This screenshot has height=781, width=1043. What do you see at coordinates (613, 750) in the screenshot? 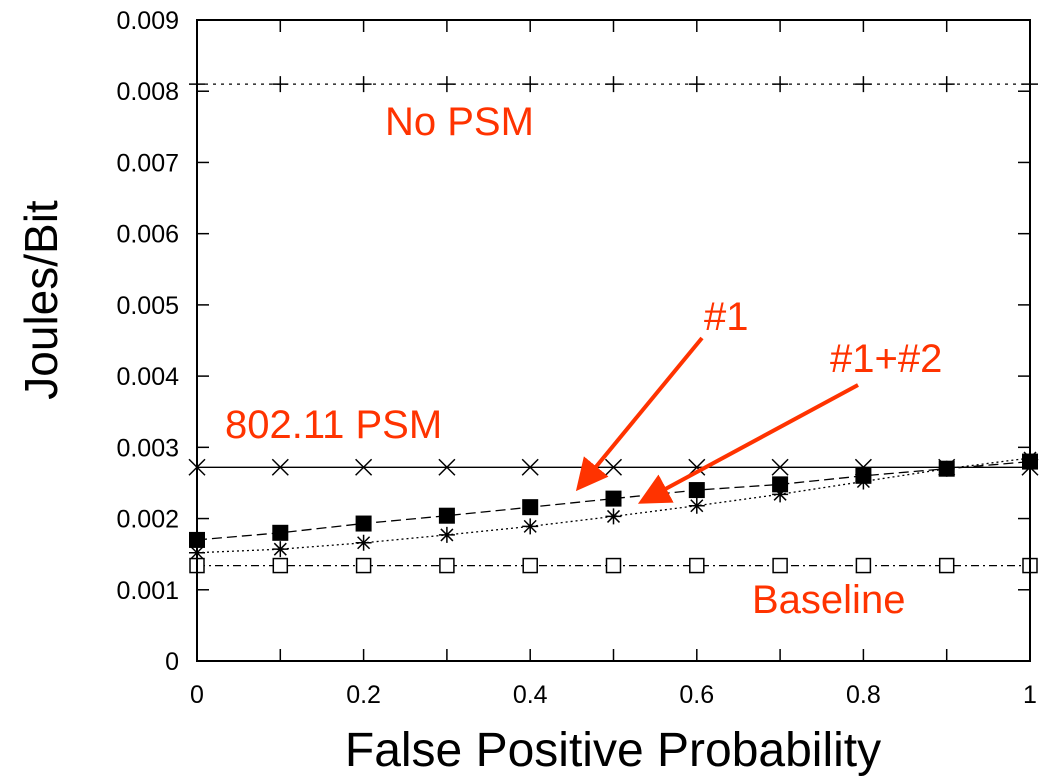
I see `x-axis-title: False Positive Probability` at bounding box center [613, 750].